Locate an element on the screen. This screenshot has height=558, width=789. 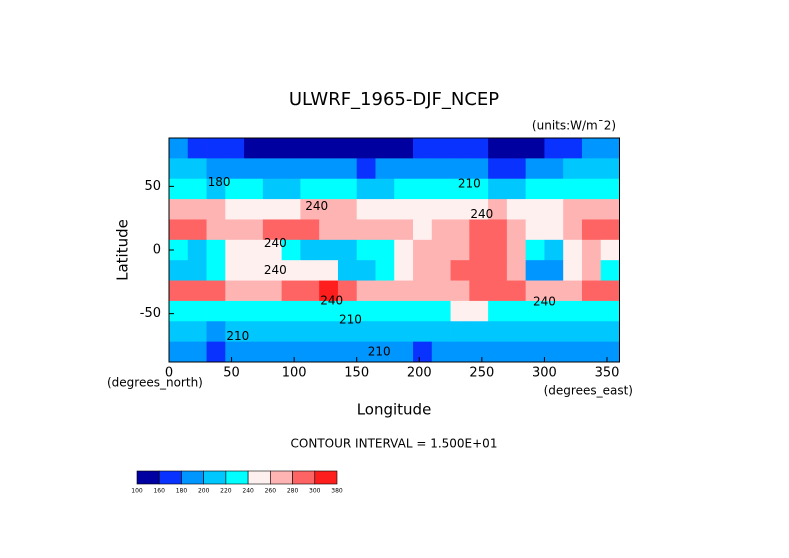
y-tick-label: -50 is located at coordinates (150, 313).